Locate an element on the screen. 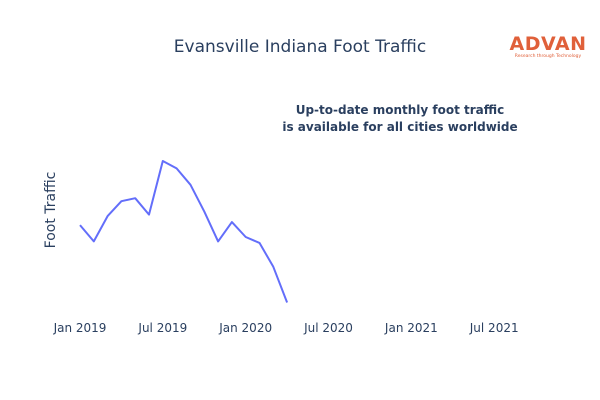 The image size is (600, 400). x-tick-label: Jul 2020 is located at coordinates (328, 328).